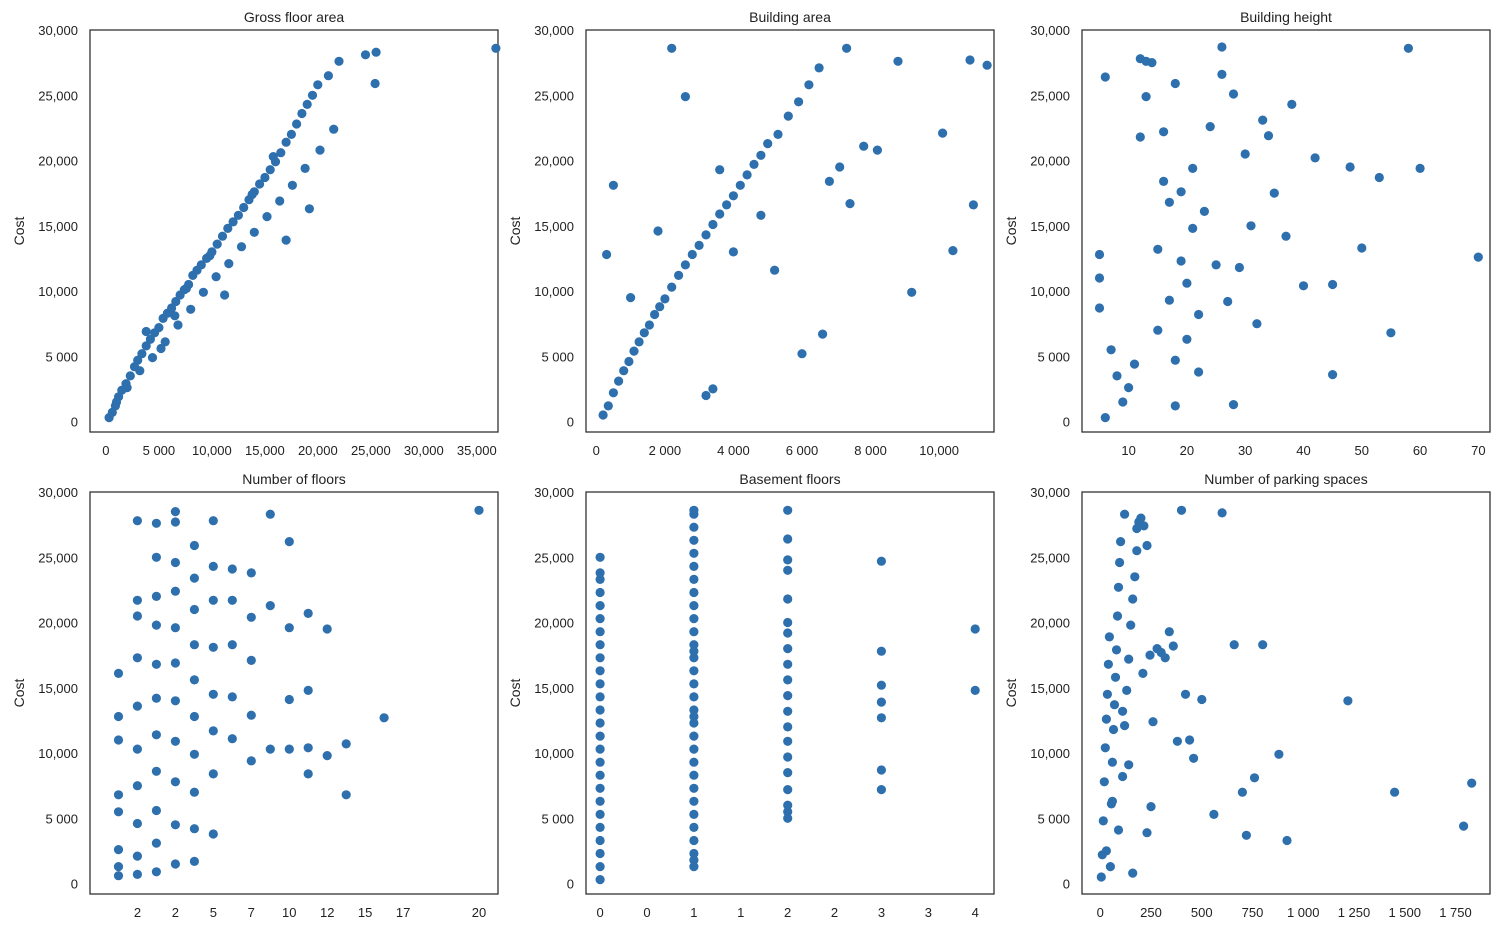 This screenshot has height=930, width=1500. I want to click on x-tick-label: 0, so click(599, 912).